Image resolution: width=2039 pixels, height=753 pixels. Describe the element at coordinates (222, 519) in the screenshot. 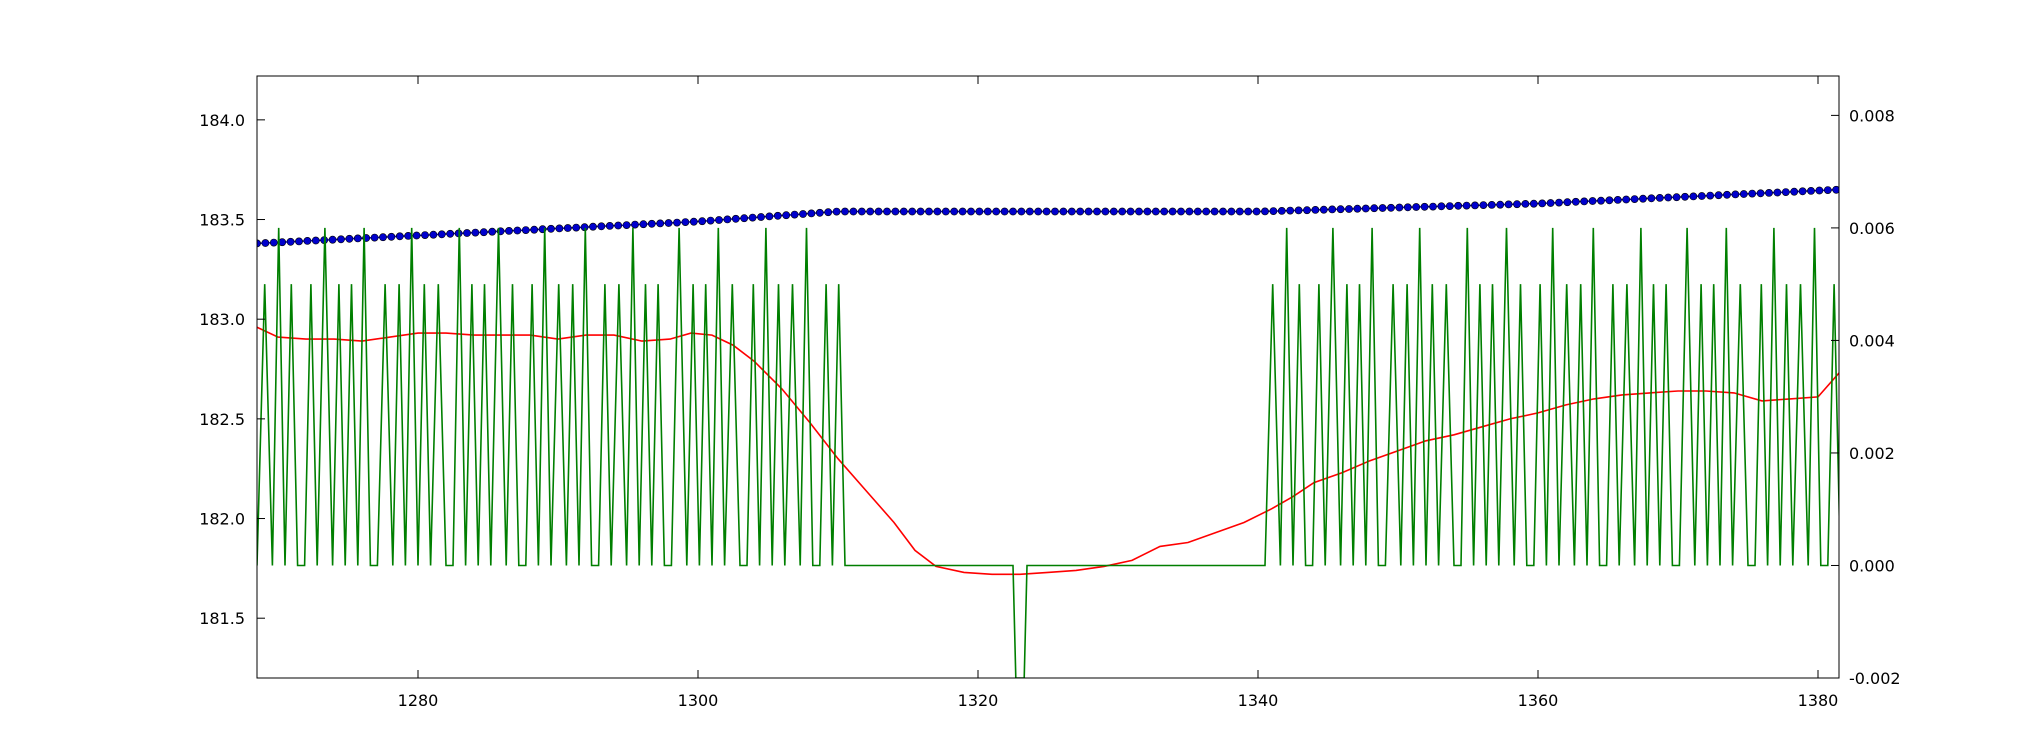

I see `y-left-tick-label: 182.0` at that location.